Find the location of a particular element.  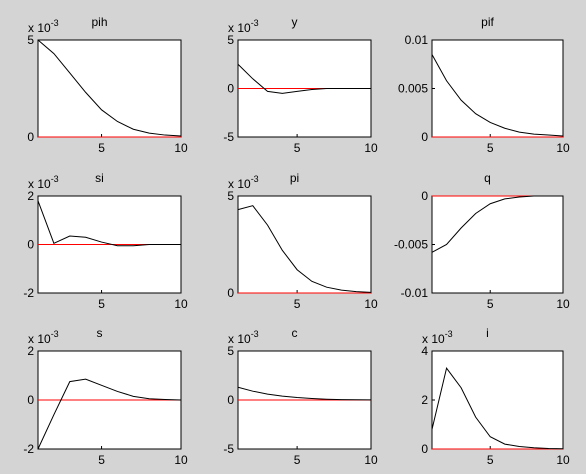

y-tick-label: 0.005 is located at coordinates (413, 89).